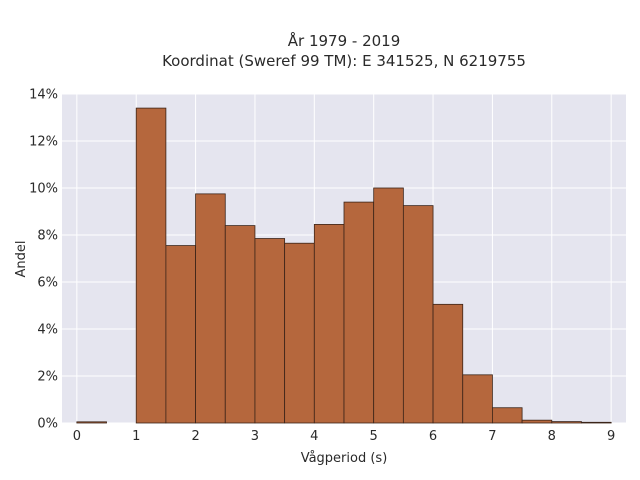  What do you see at coordinates (552, 436) in the screenshot?
I see `x-tick-label: 8` at bounding box center [552, 436].